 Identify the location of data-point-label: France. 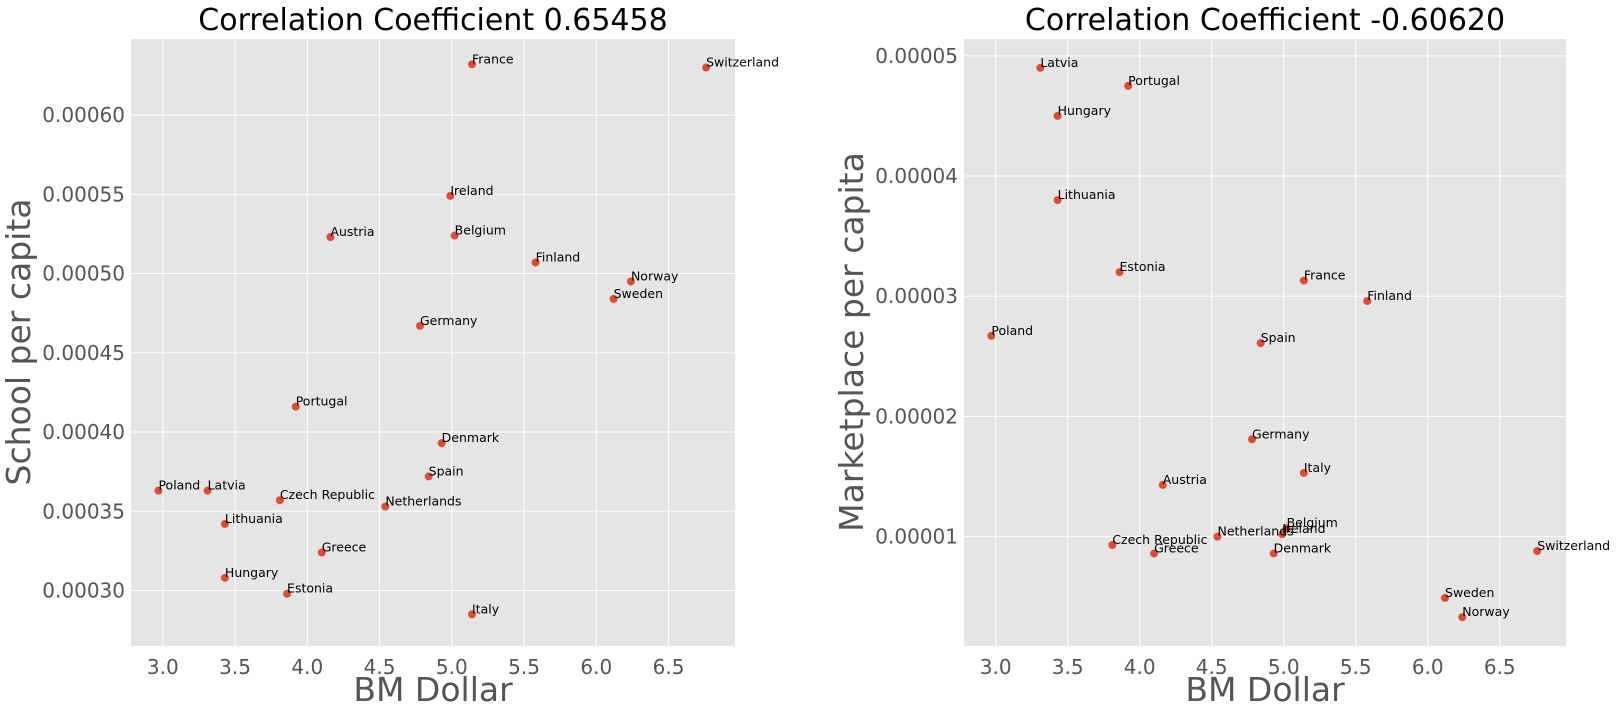
(1325, 275).